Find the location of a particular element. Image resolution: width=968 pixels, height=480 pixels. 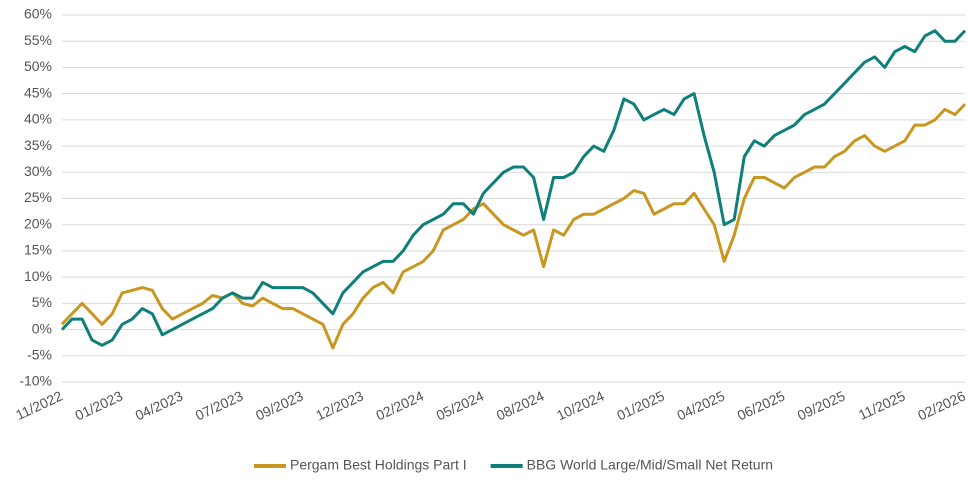

x-tick-label: 11/2025 is located at coordinates (882, 405).